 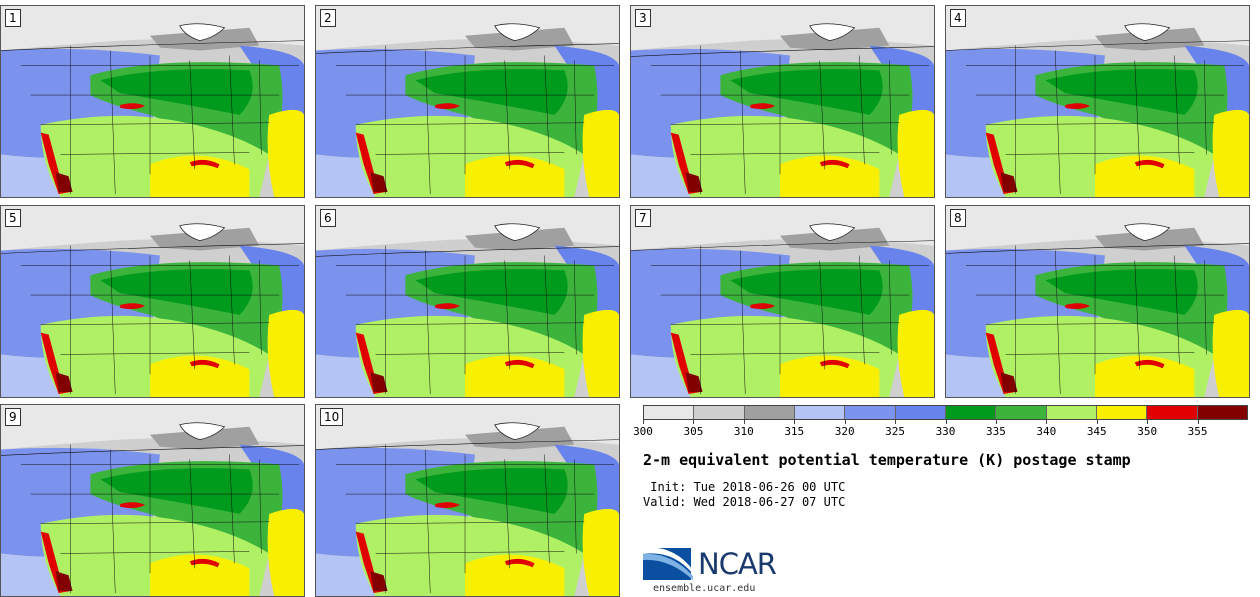 I want to click on colorbar-tick-label: 310, so click(x=743, y=431).